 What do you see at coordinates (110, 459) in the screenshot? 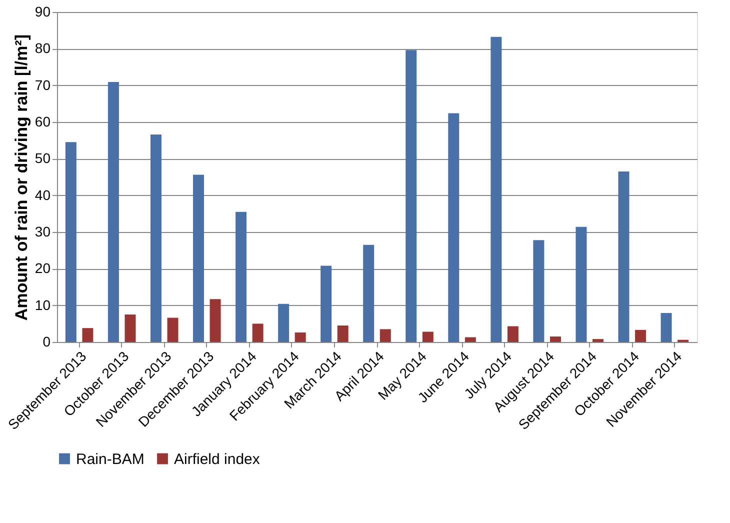
I see `legend-label: Rain-BAM` at bounding box center [110, 459].